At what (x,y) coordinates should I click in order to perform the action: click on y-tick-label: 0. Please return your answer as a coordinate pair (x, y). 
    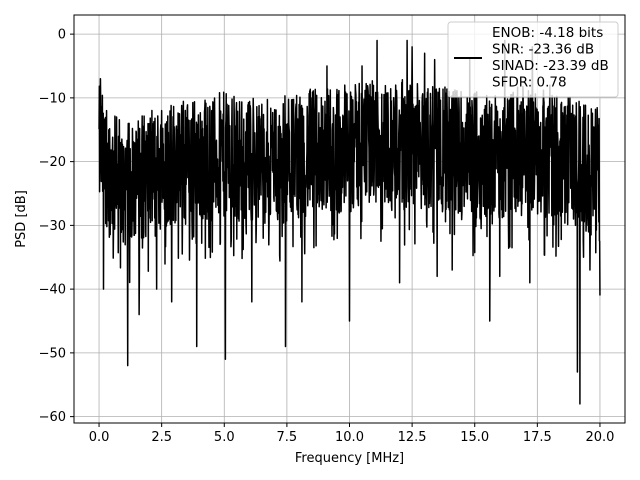
    Looking at the image, I should click on (62, 35).